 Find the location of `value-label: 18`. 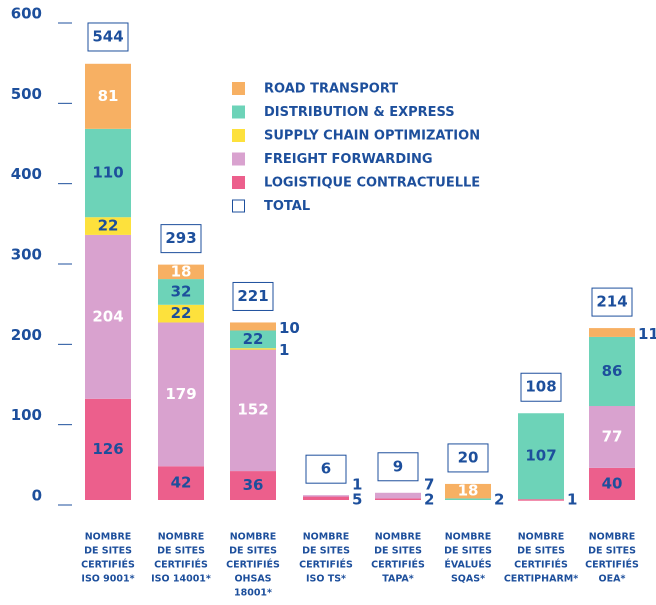

value-label: 18 is located at coordinates (468, 491).